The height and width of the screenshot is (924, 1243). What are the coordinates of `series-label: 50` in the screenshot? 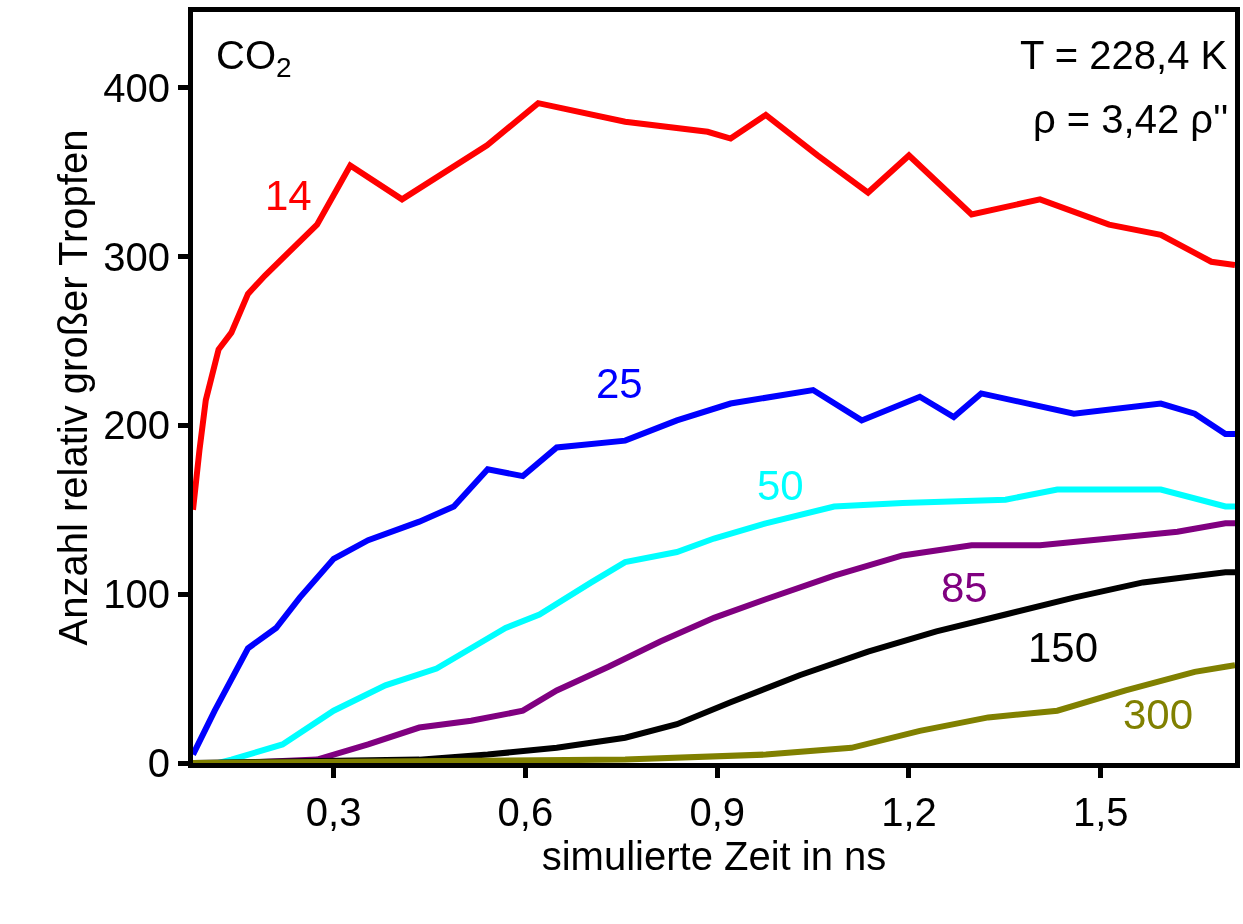 It's located at (780, 485).